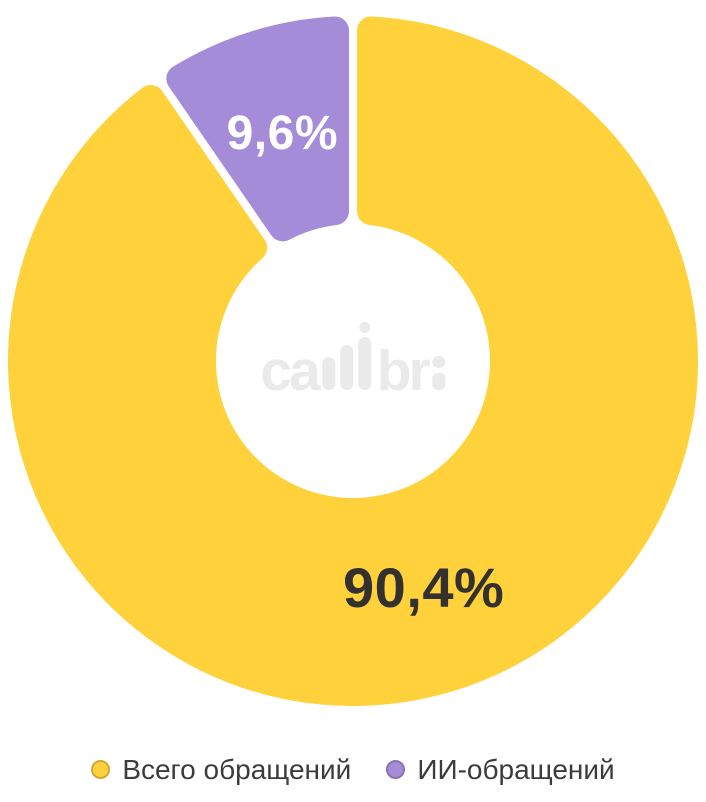 The image size is (706, 802). What do you see at coordinates (347, 367) in the screenshot?
I see `logo-bar-medium-icon` at bounding box center [347, 367].